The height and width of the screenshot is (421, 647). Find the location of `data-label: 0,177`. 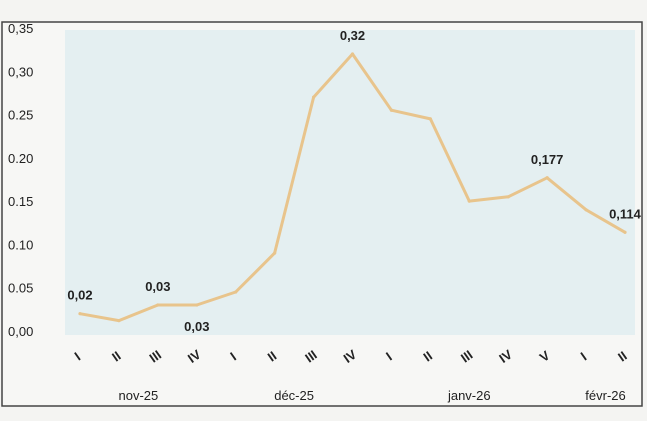

data-label: 0,177 is located at coordinates (547, 159).